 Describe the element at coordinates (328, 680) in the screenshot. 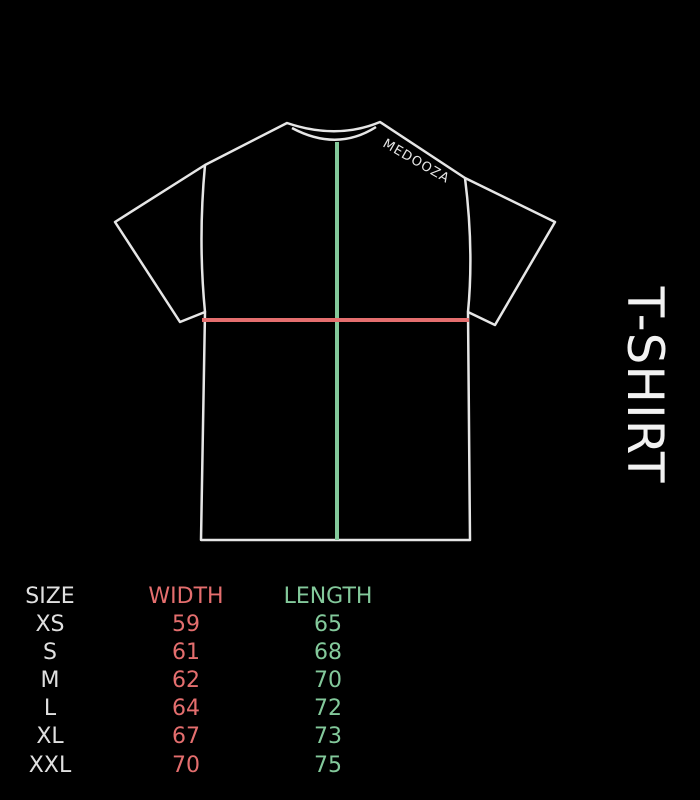

I see `length-cell: 70` at that location.